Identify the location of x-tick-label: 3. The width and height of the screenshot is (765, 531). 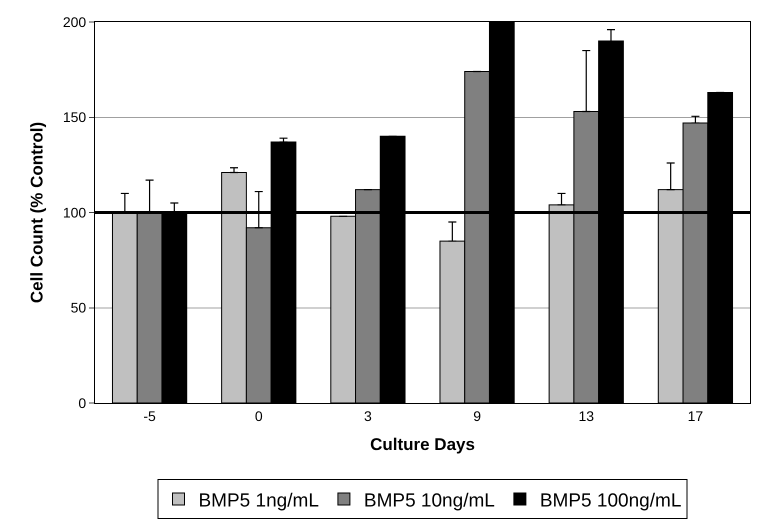
(368, 416).